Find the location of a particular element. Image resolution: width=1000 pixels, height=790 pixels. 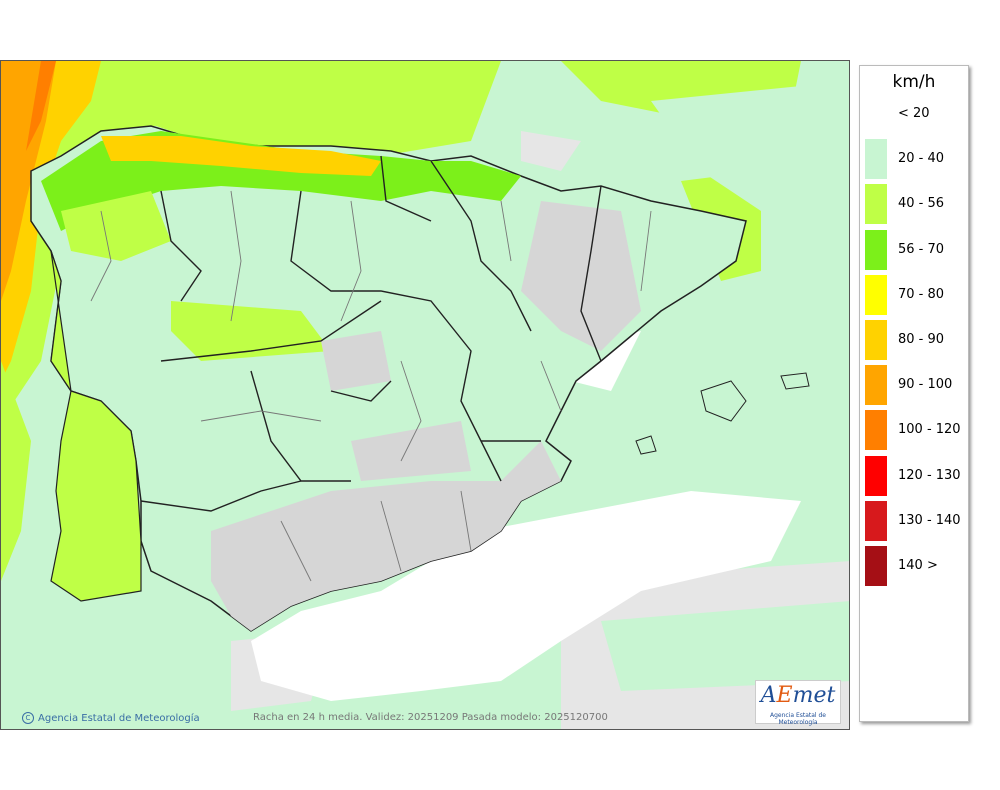

duero-gust-band is located at coordinates (251, 331).